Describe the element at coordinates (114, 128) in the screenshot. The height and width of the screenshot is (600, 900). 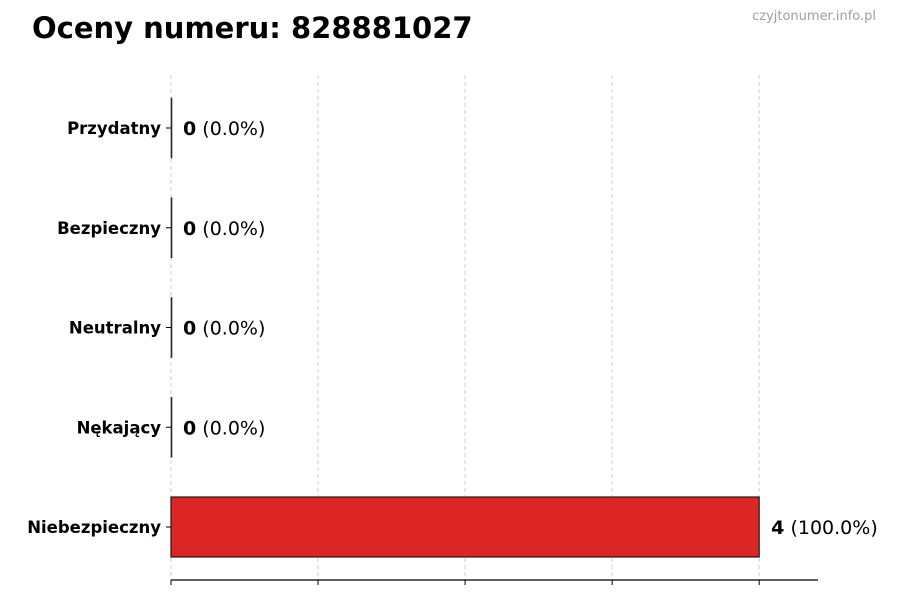
I see `y-tick-label: Przydatny` at that location.